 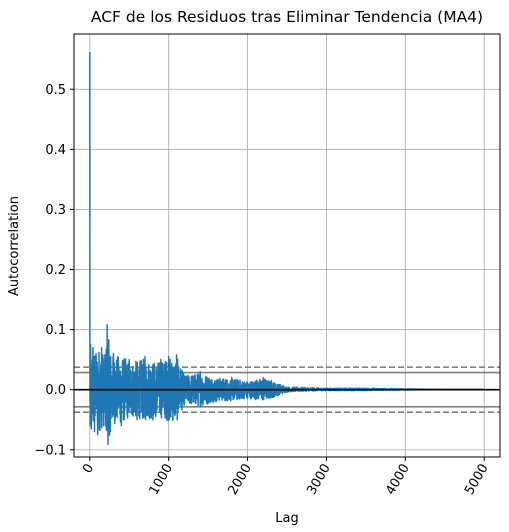 I want to click on y-tick-label: 0.3, so click(x=55, y=210).